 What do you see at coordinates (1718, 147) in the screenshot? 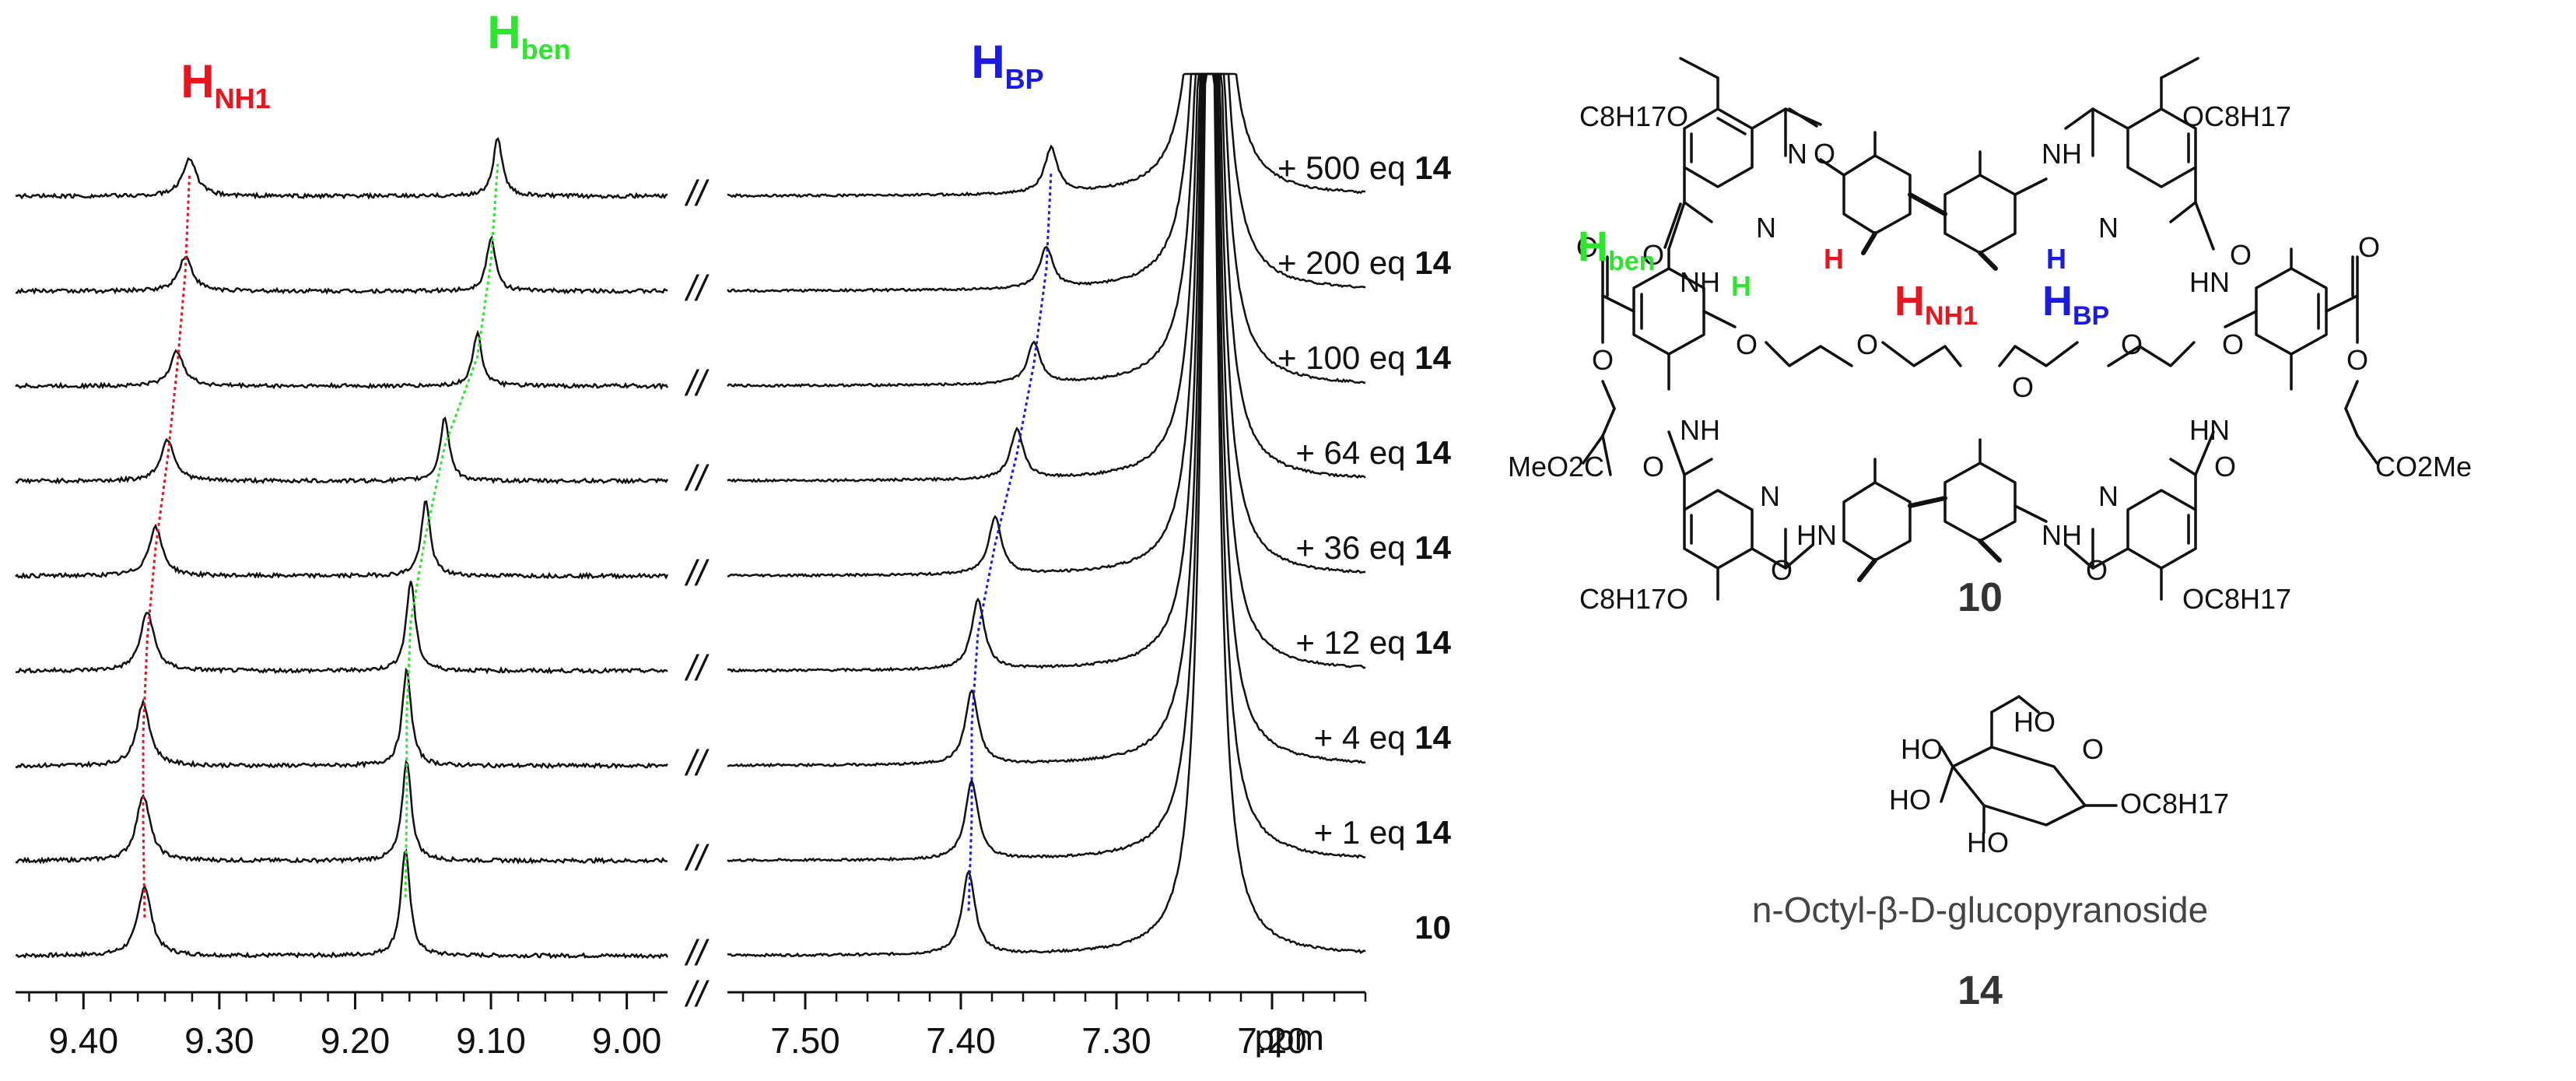
I see `pyridine-ring-top-left` at bounding box center [1718, 147].